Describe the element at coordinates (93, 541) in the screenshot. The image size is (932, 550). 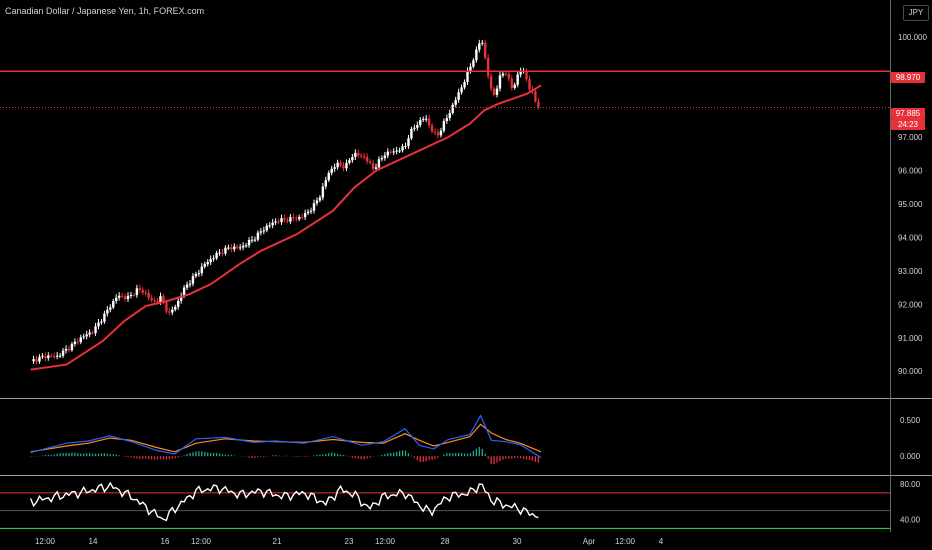
I see `time-tick-label: 14` at that location.